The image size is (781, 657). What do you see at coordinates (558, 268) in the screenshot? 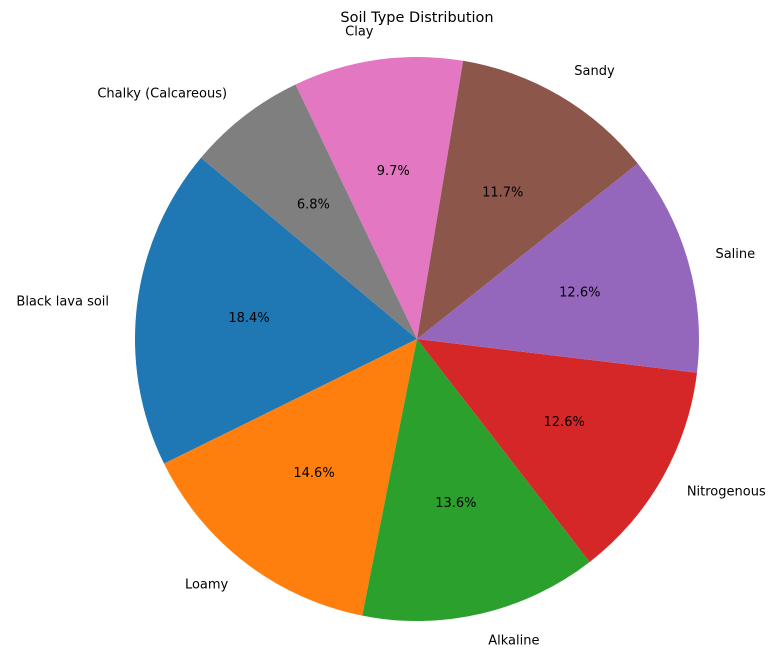
I see `pie-slice-saline` at bounding box center [558, 268].